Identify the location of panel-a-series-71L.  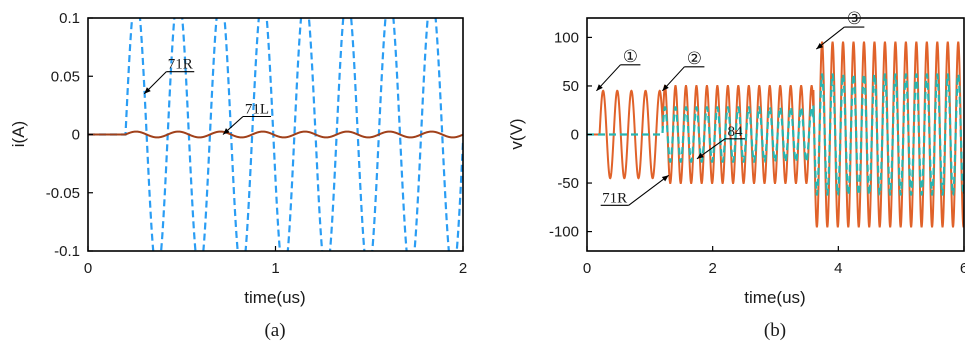
(275, 134).